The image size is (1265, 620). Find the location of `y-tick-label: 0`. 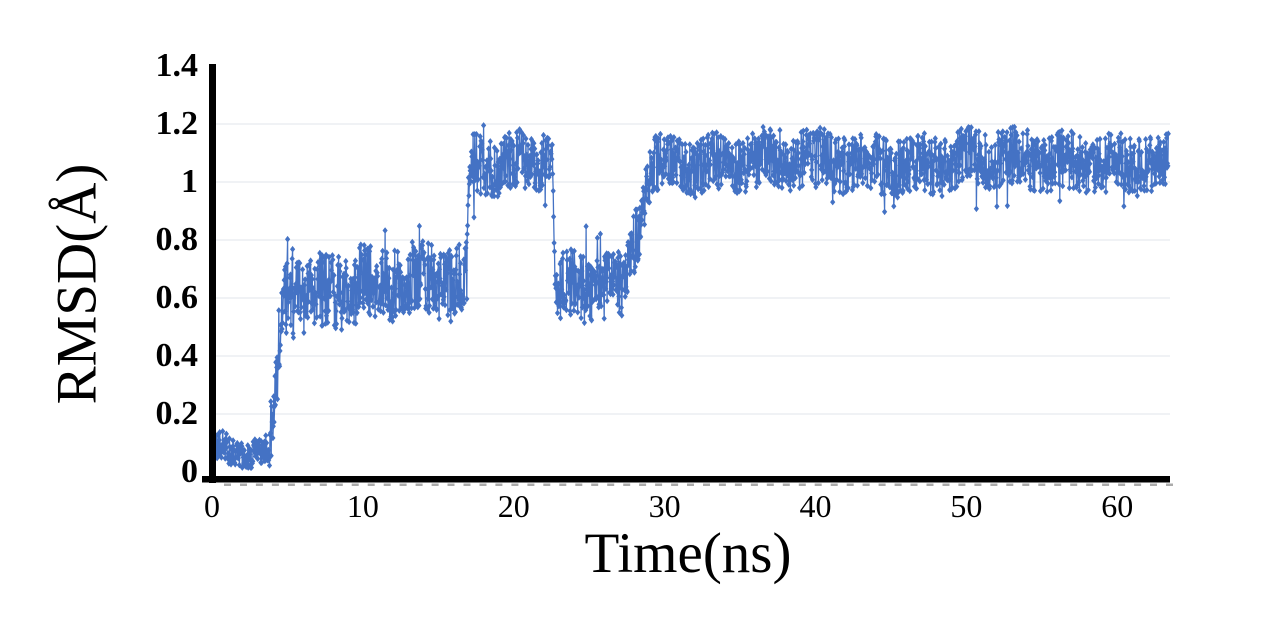

y-tick-label: 0 is located at coordinates (189, 471).